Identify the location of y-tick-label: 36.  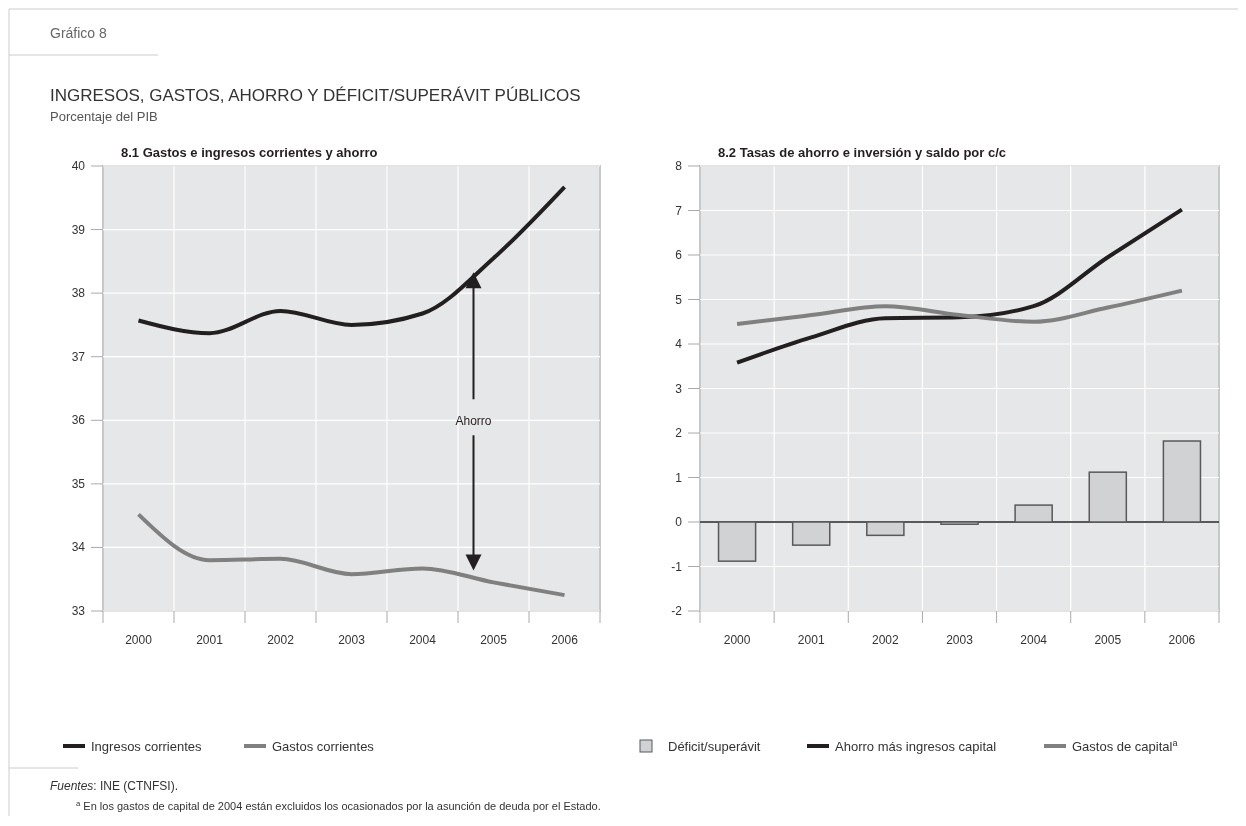
(78, 420).